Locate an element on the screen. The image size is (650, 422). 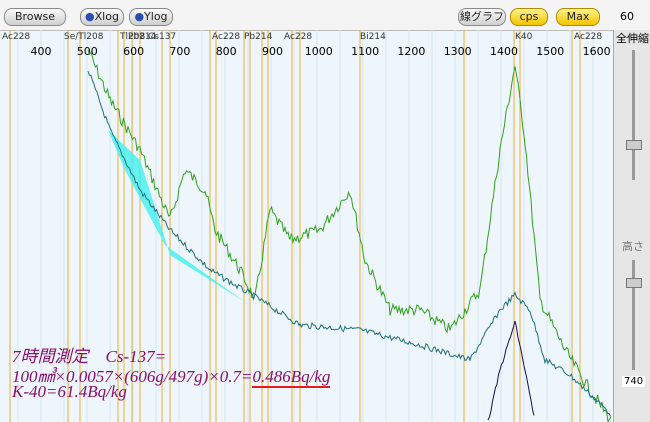
x-tick-label: 600 is located at coordinates (133, 51).